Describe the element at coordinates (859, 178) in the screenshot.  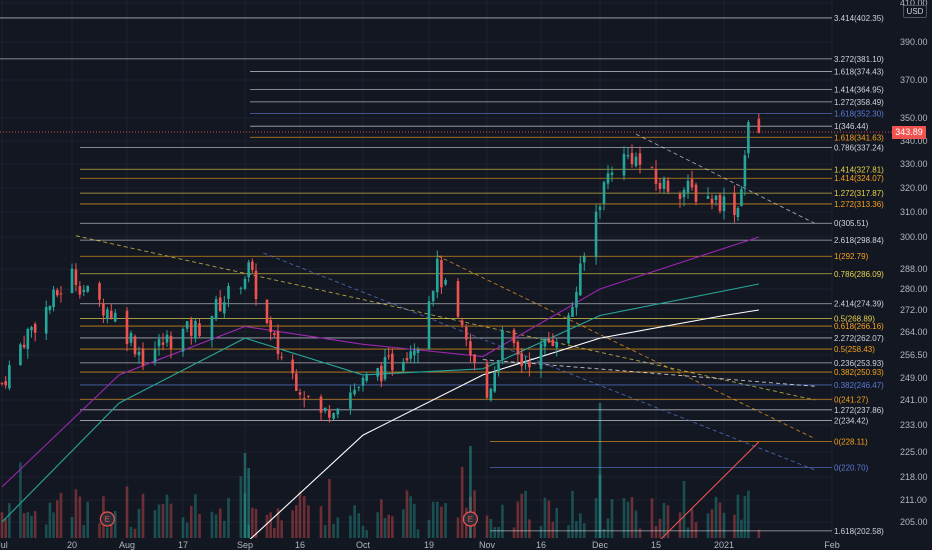
I see `fib-level-label: 1.414(324.07)` at that location.